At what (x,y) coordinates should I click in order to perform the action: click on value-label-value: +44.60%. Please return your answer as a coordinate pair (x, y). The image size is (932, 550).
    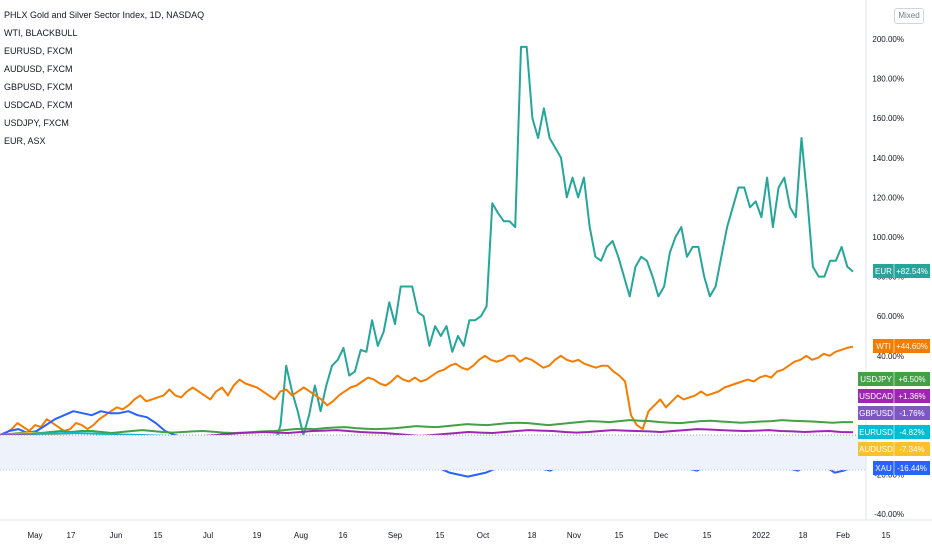
    Looking at the image, I should click on (912, 346).